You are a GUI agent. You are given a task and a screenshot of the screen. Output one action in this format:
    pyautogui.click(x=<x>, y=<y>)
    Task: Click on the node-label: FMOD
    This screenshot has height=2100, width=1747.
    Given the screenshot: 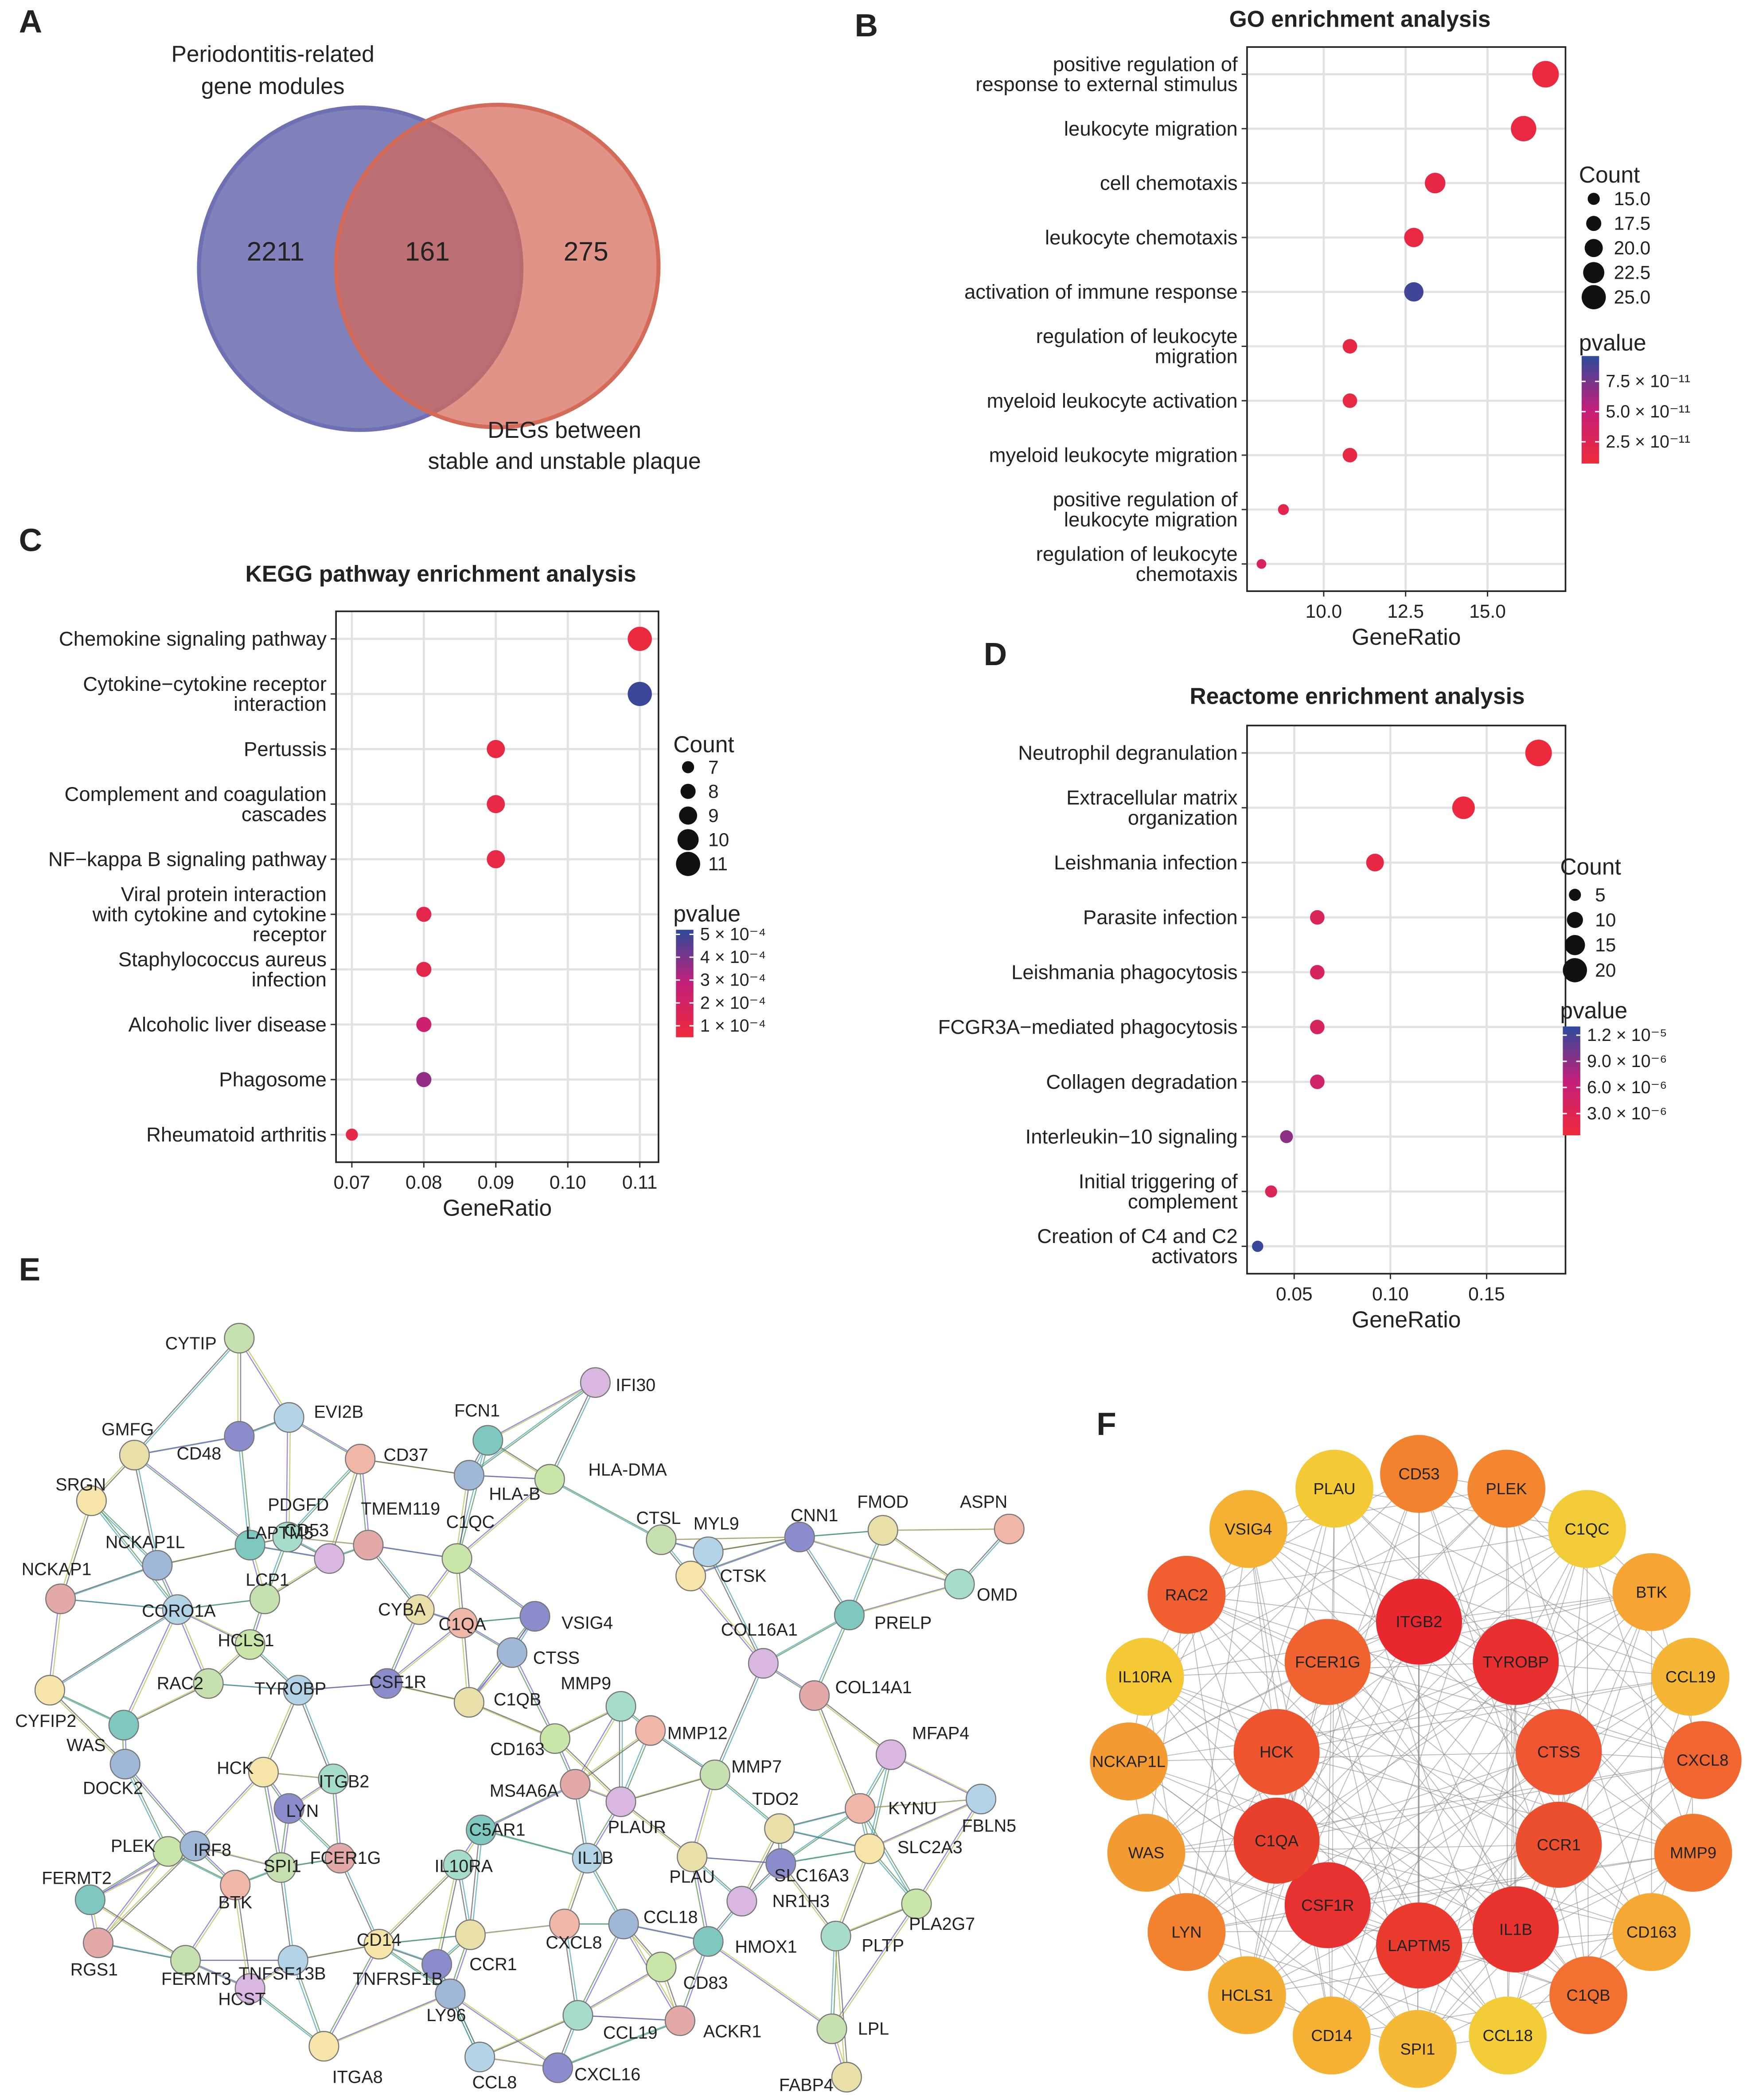 What is the action you would take?
    pyautogui.click(x=883, y=1502)
    